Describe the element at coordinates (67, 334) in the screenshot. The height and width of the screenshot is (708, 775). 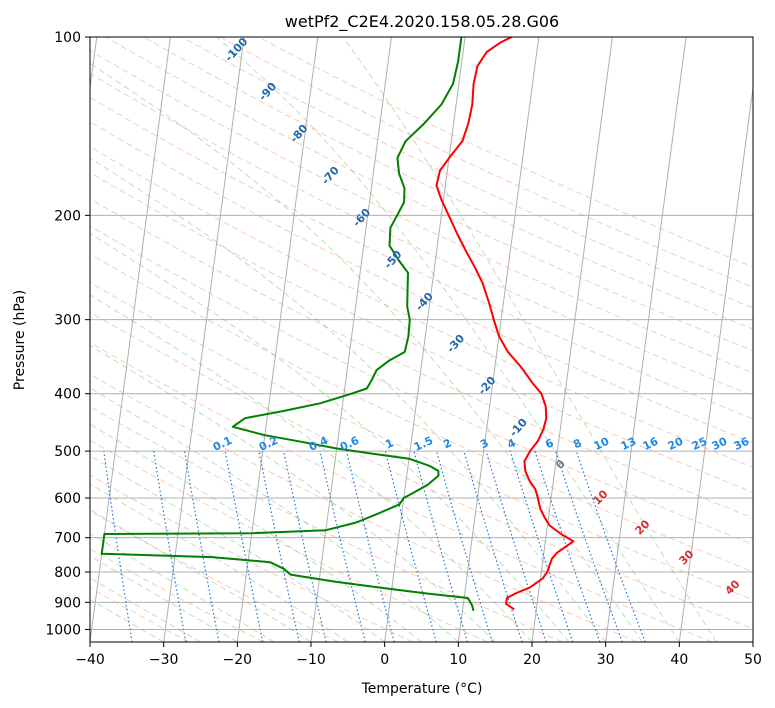
I see `y-axis: 100 200 300 400 500 600 700 800 900 1000` at that location.